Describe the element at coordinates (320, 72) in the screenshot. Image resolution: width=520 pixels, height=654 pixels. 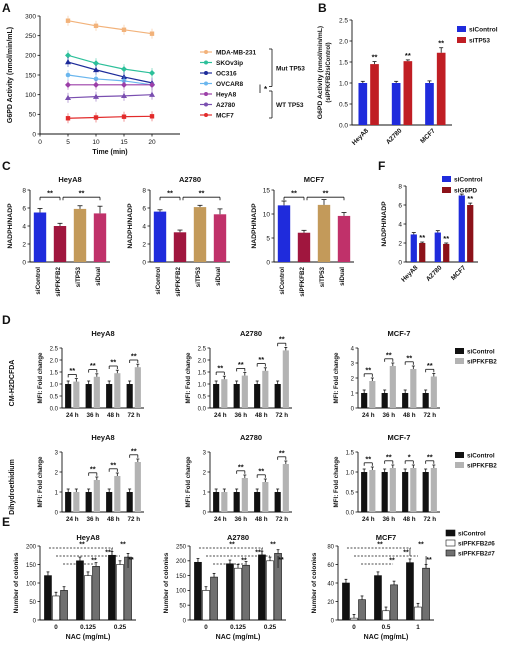
I see `y-axis-label: G6PD Activity (nmol/min/mL)` at that location.